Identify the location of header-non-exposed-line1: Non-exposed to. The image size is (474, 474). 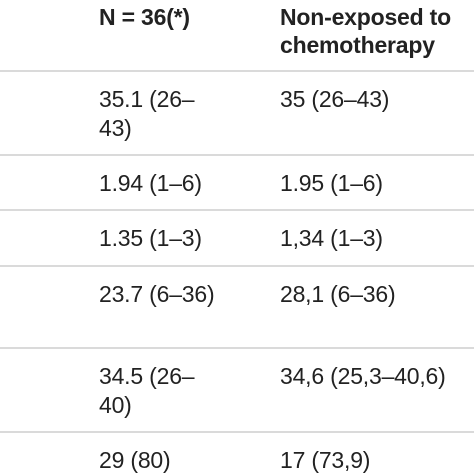
(365, 17).